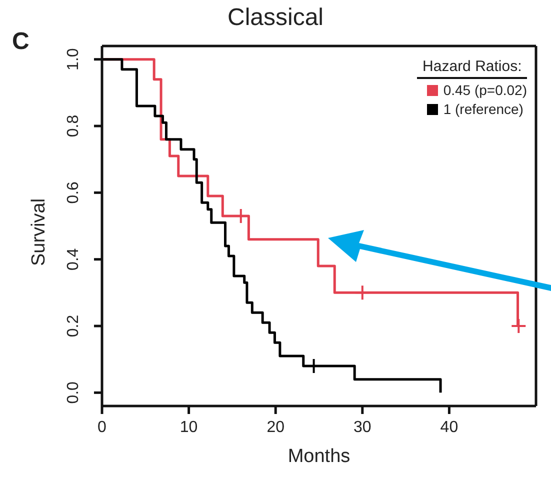 The image size is (551, 487). What do you see at coordinates (102, 427) in the screenshot?
I see `x-tick-label: 0` at bounding box center [102, 427].